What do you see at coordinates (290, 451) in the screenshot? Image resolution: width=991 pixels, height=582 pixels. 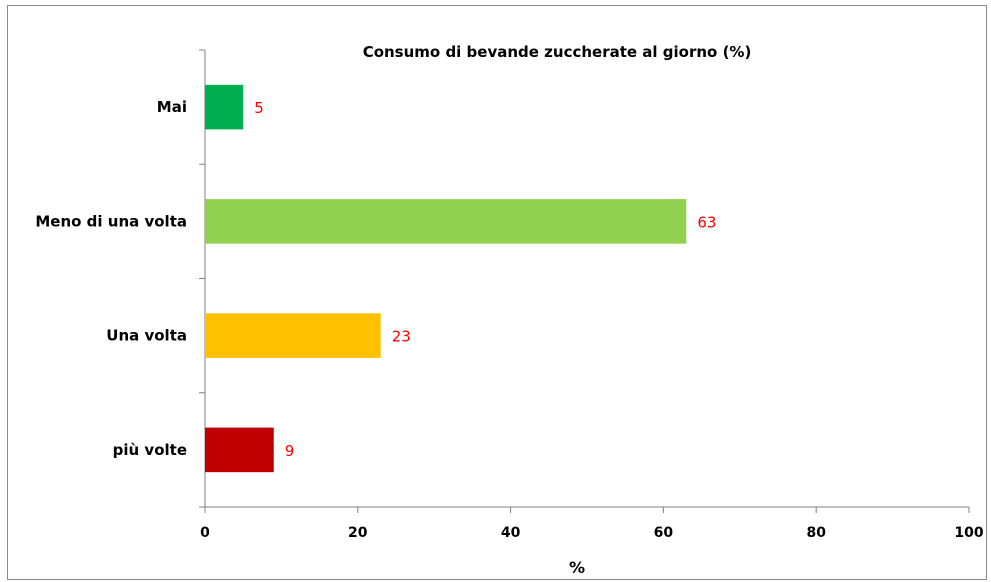 I see `data-label: 9` at bounding box center [290, 451].